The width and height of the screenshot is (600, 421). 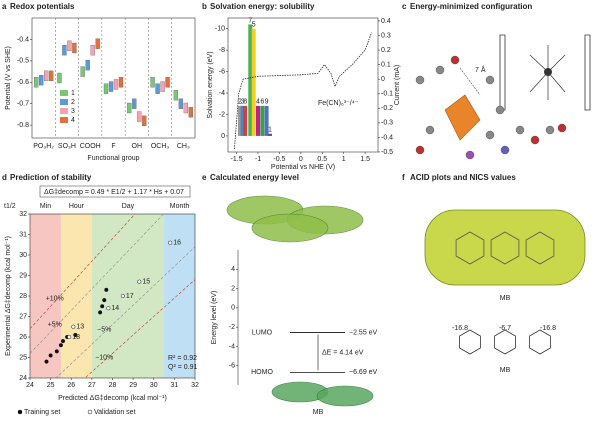 I want to click on bar-label: 2, so click(x=240, y=102).